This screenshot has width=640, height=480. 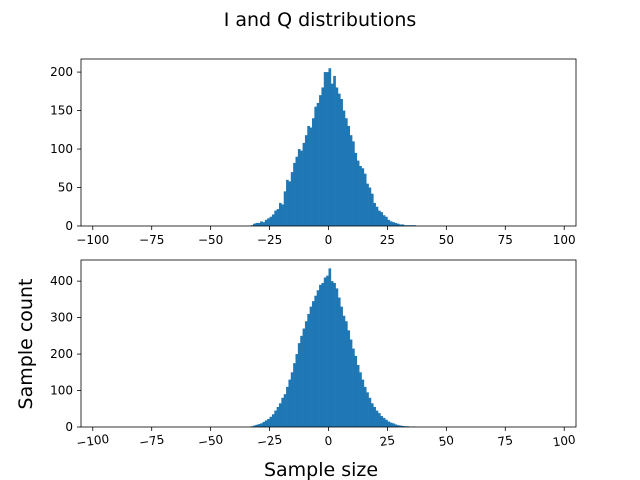 What do you see at coordinates (61, 111) in the screenshot?
I see `y-tick-label: 150` at bounding box center [61, 111].